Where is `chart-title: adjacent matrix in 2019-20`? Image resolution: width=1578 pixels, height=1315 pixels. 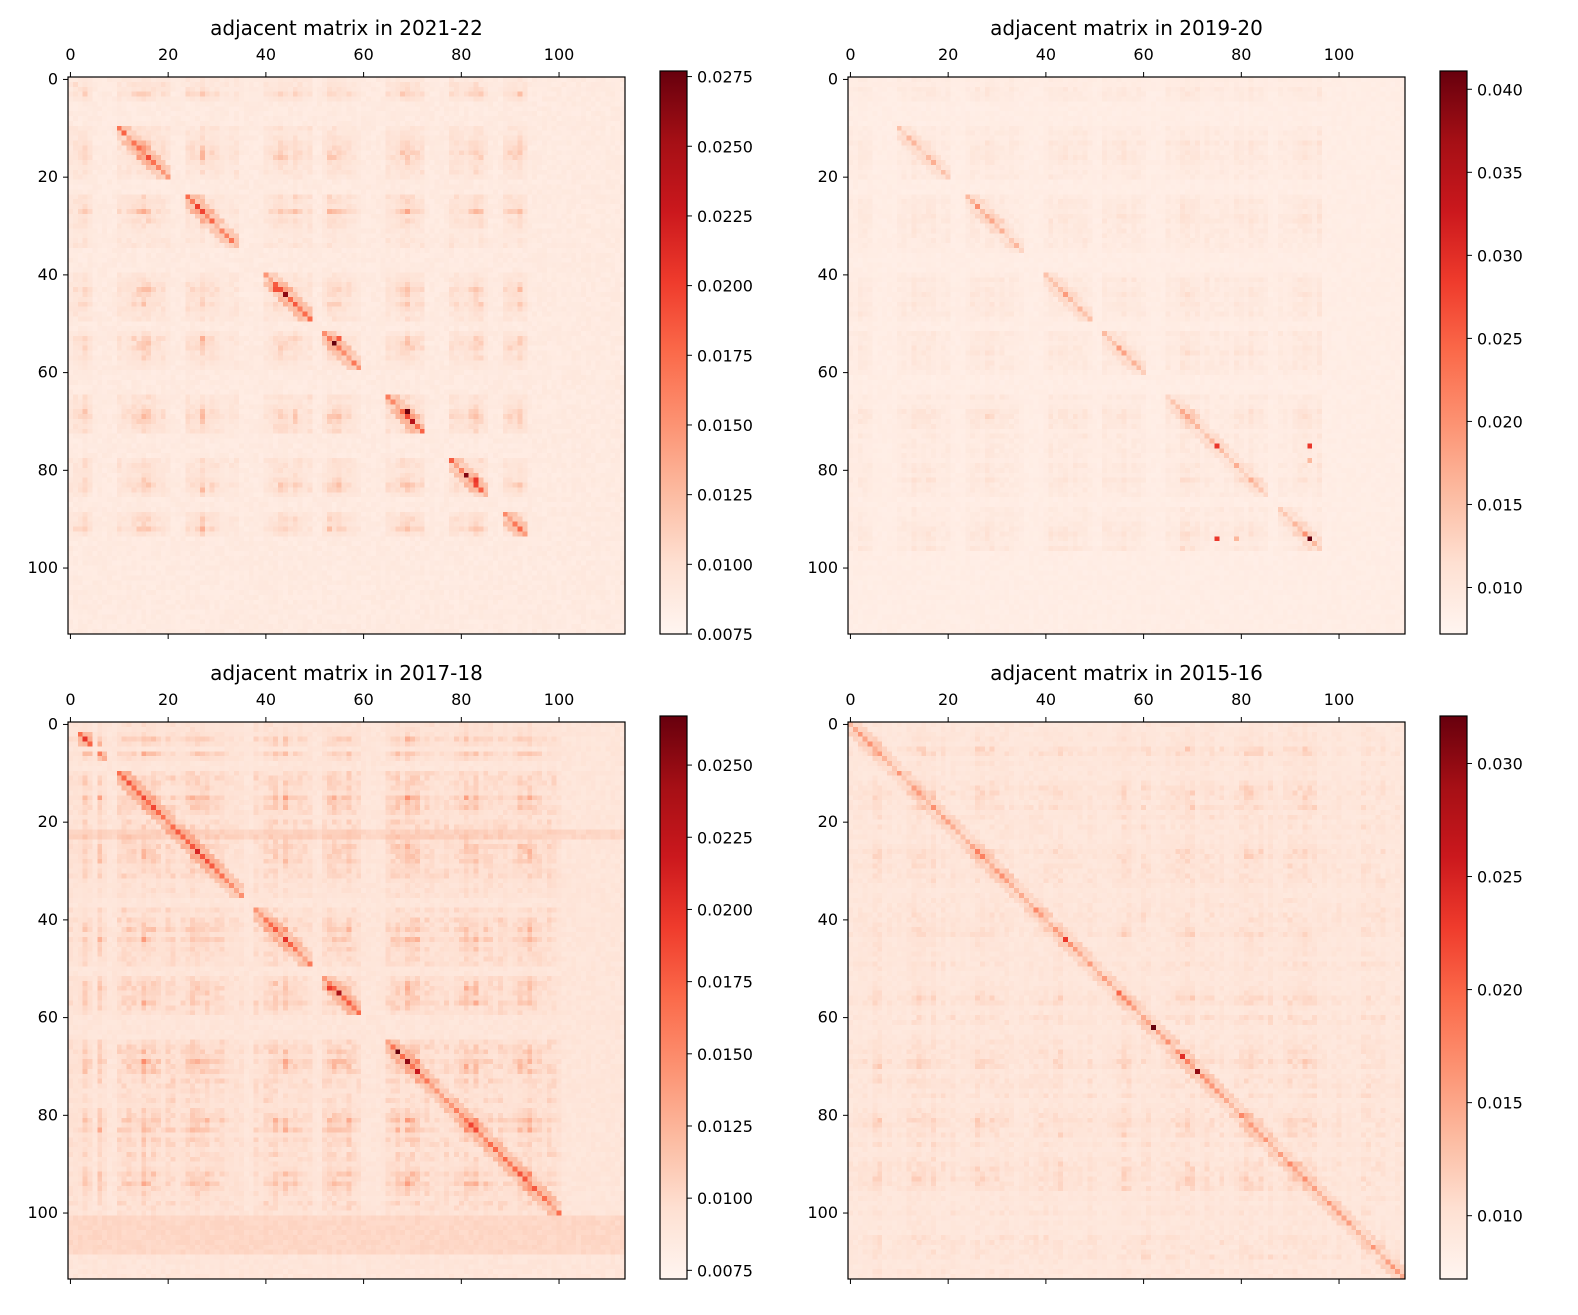 chart-title: adjacent matrix in 2019-20 is located at coordinates (1126, 28).